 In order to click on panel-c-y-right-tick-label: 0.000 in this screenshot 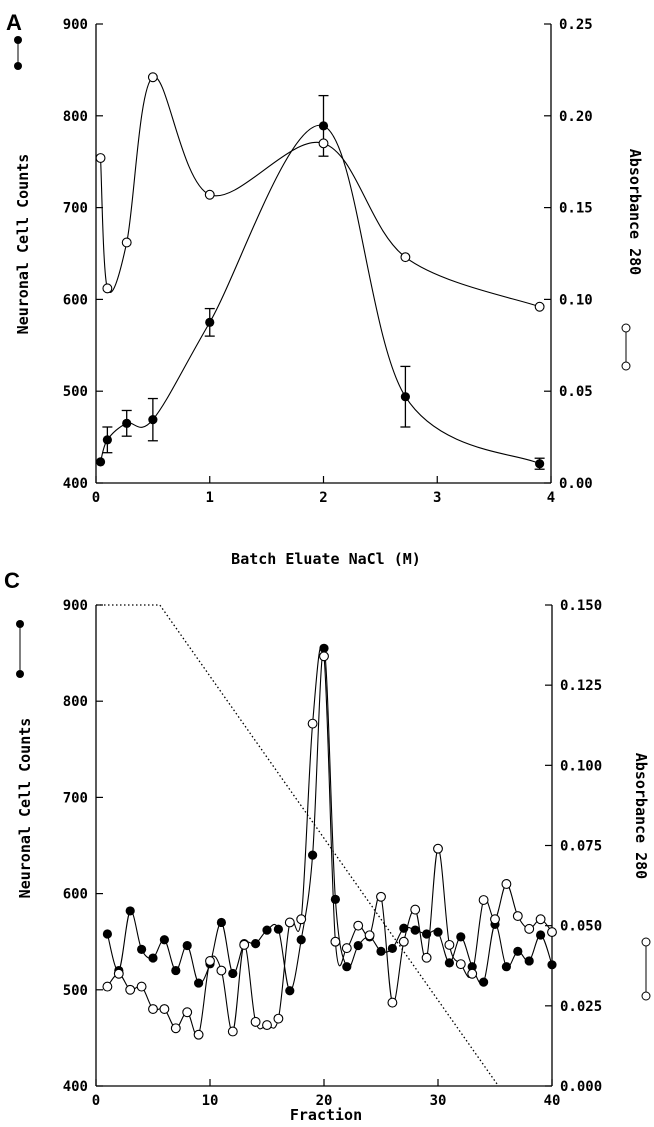, I will do `click(581, 1087)`.